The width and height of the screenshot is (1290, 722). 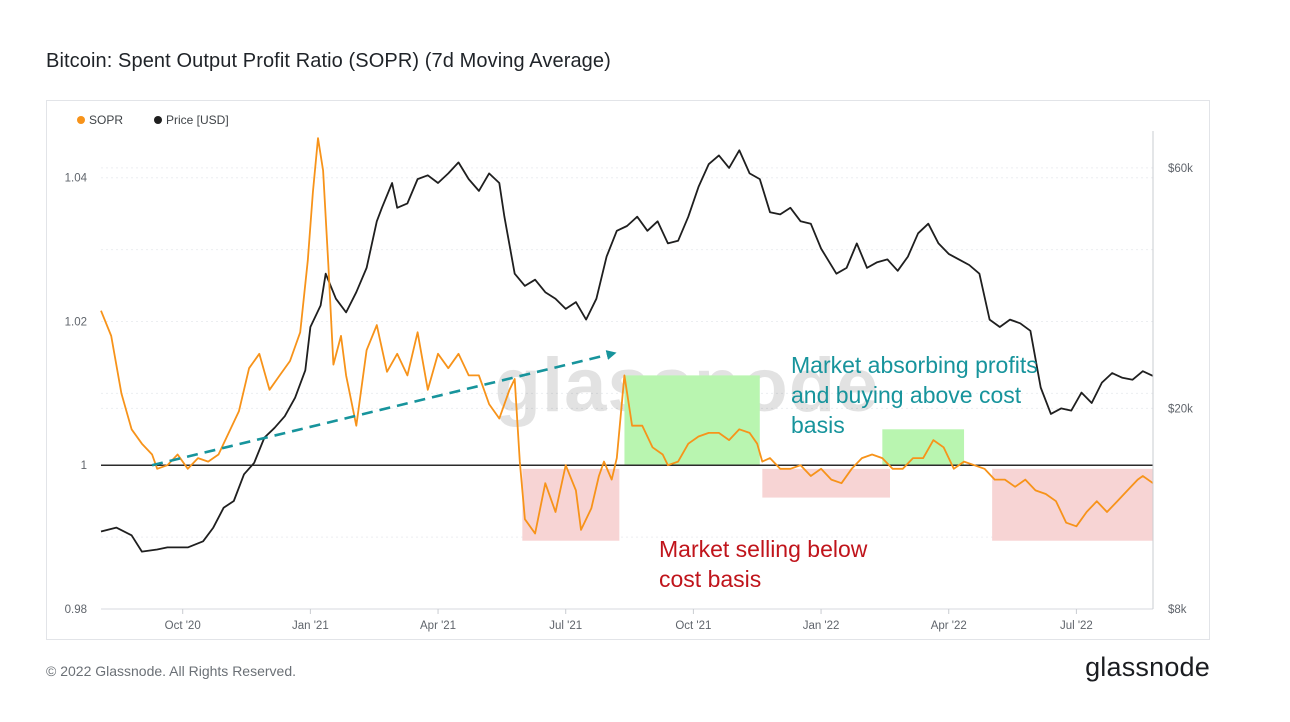 I want to click on legend-item-sopr: SOPR, so click(x=100, y=120).